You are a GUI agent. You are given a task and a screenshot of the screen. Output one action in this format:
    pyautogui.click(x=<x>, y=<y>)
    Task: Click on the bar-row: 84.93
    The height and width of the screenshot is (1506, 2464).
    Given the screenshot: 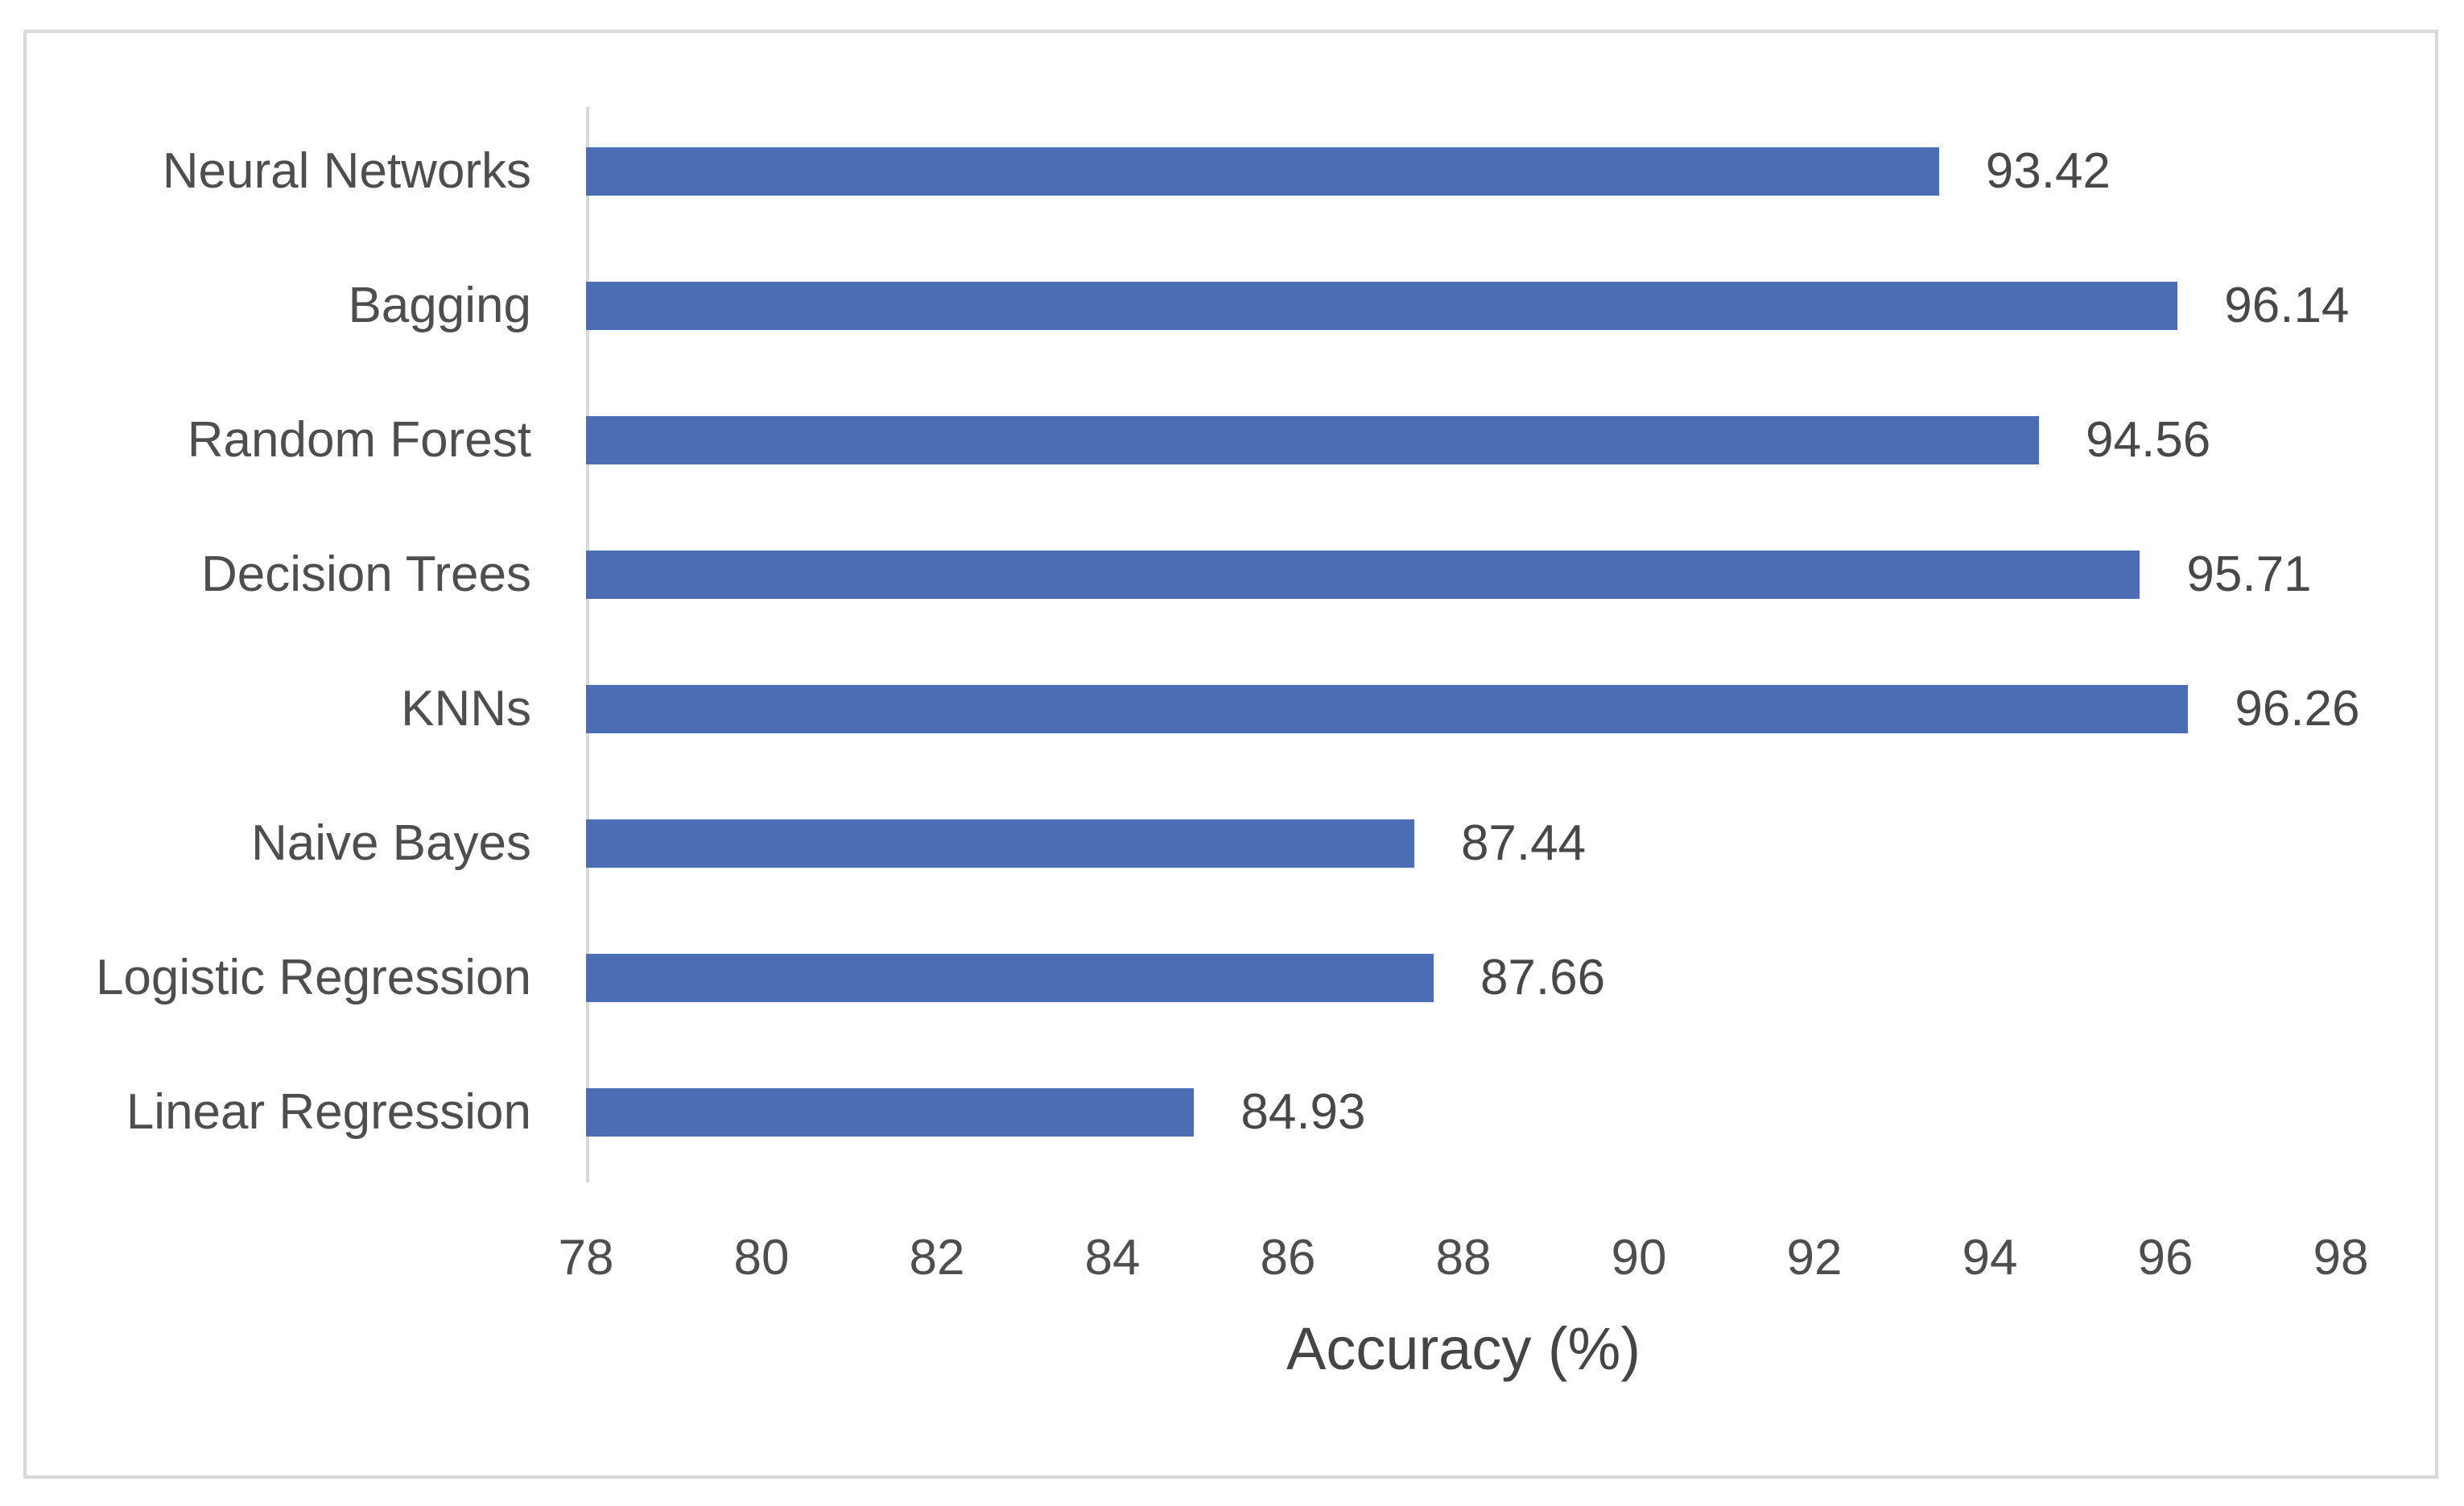 What is the action you would take?
    pyautogui.click(x=1464, y=1112)
    